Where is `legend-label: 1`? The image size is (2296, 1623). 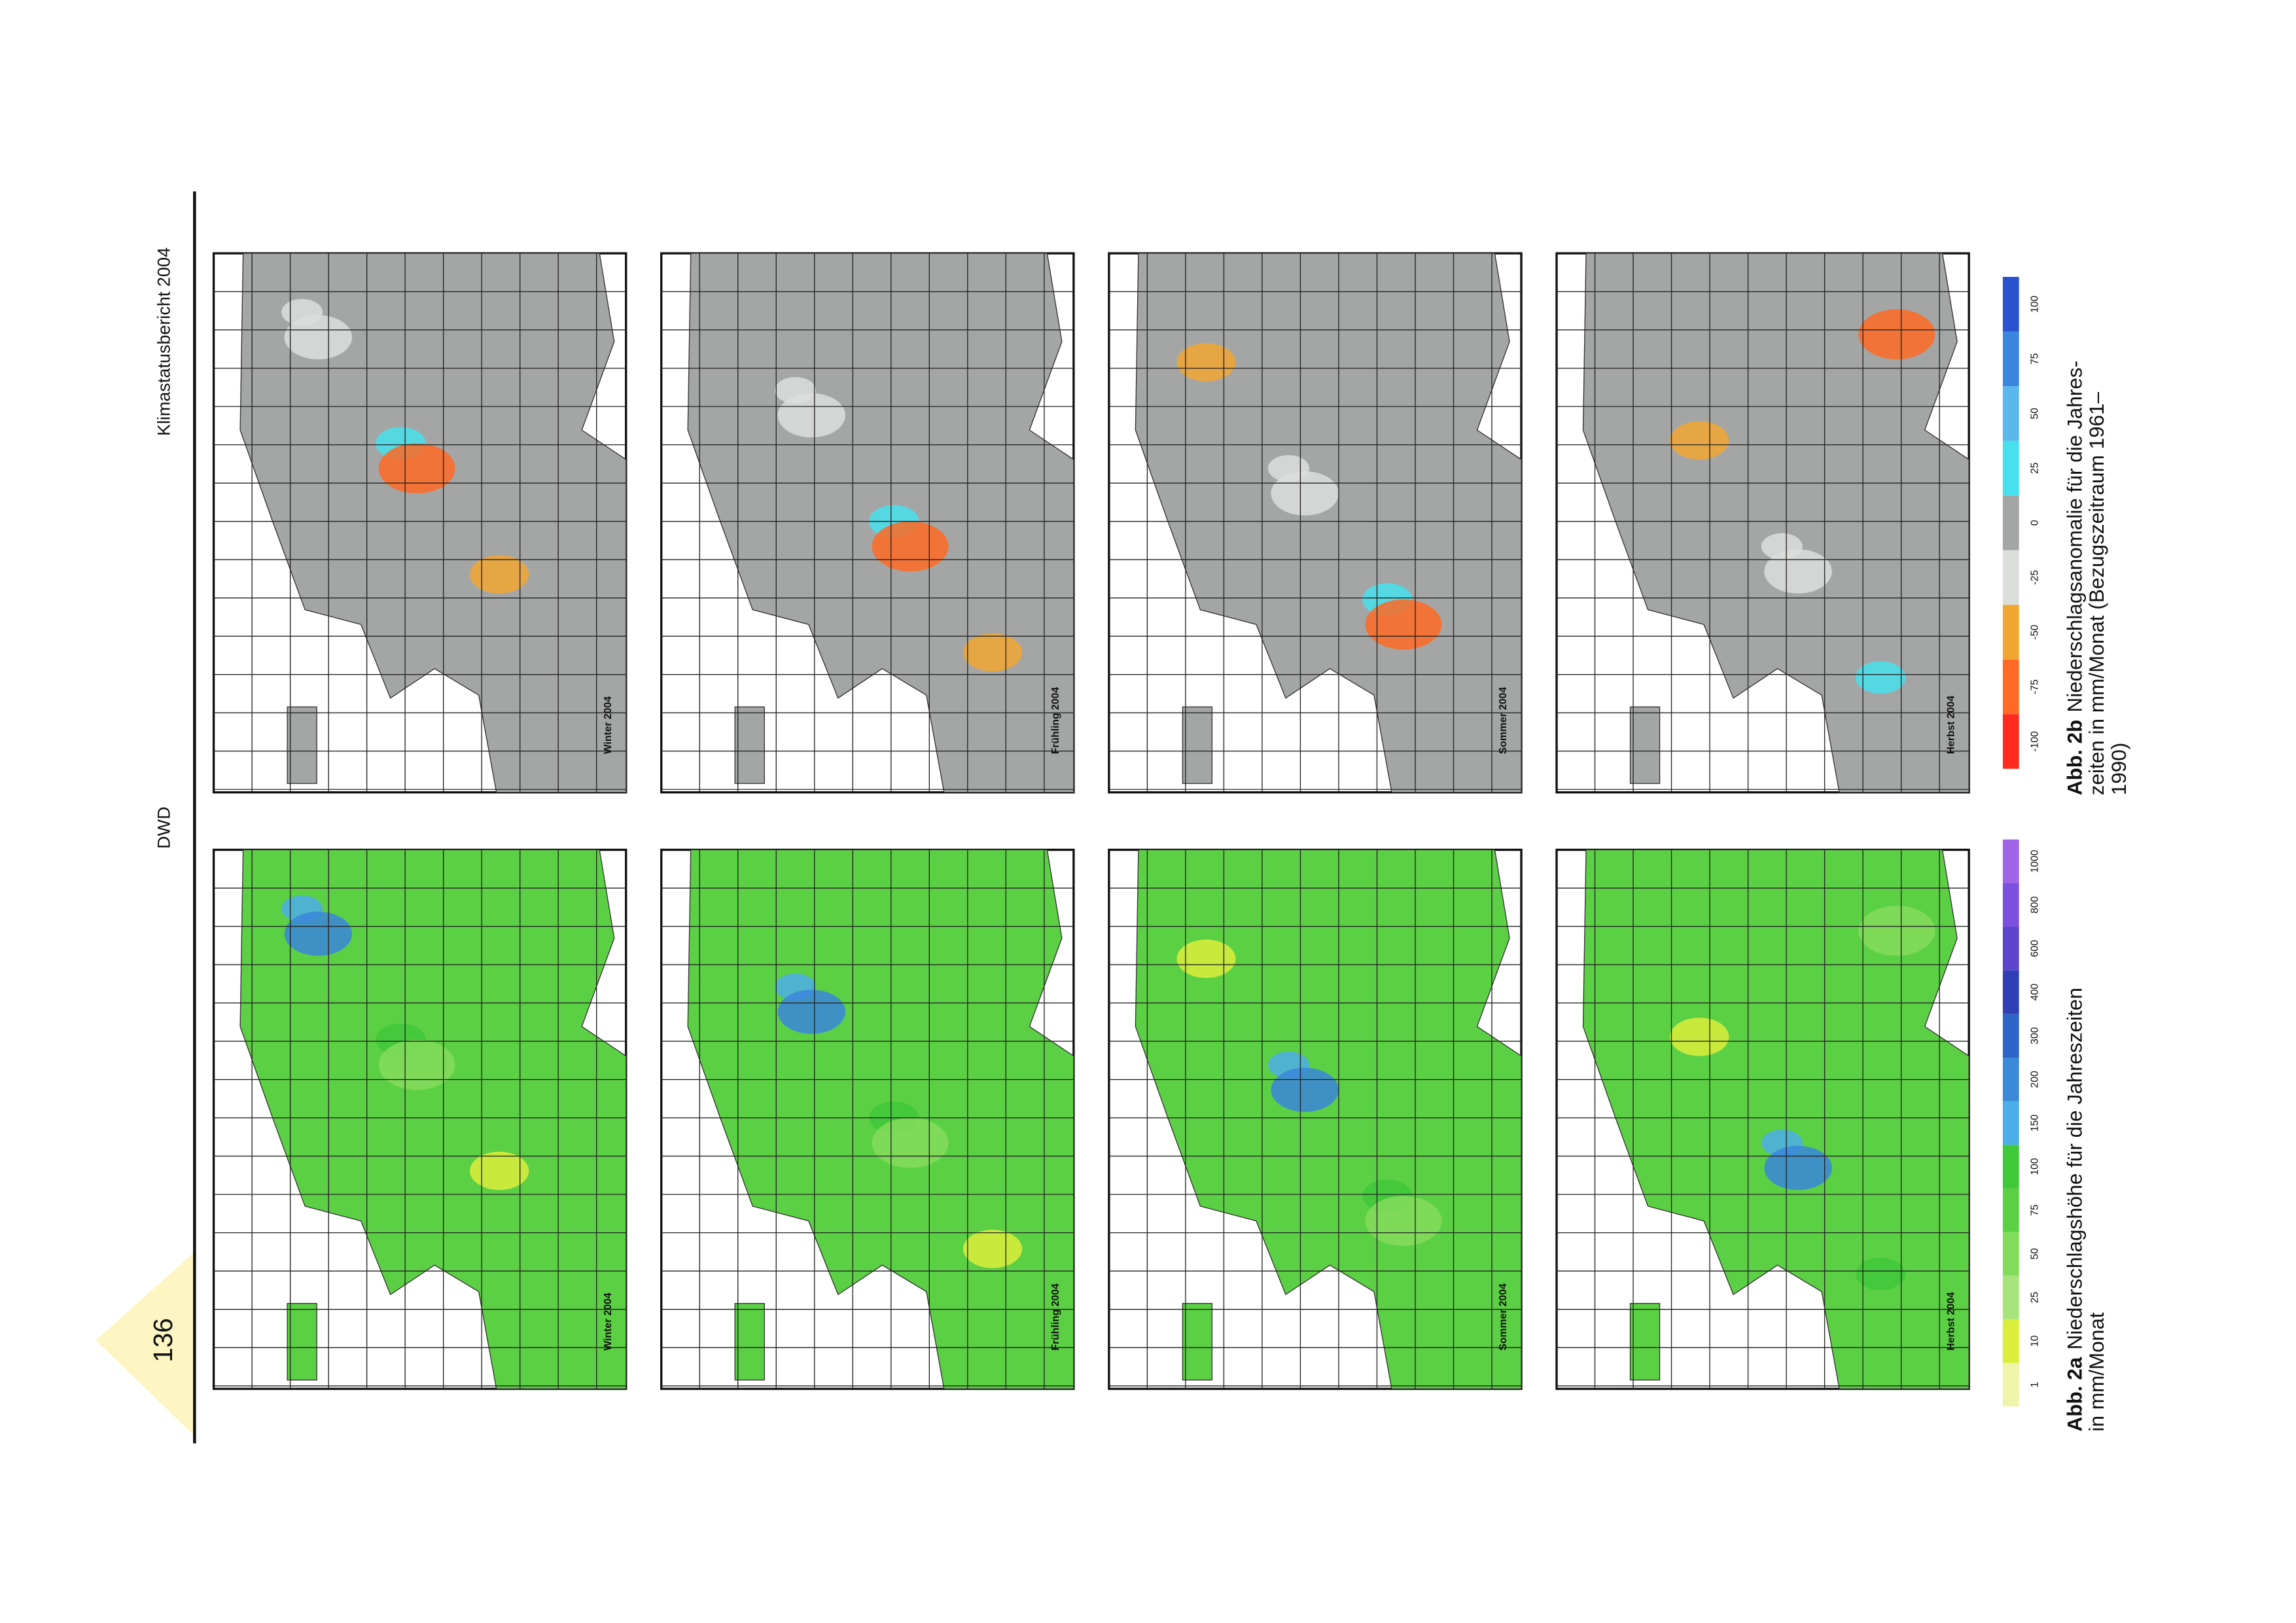
legend-label: 1 is located at coordinates (2035, 1384).